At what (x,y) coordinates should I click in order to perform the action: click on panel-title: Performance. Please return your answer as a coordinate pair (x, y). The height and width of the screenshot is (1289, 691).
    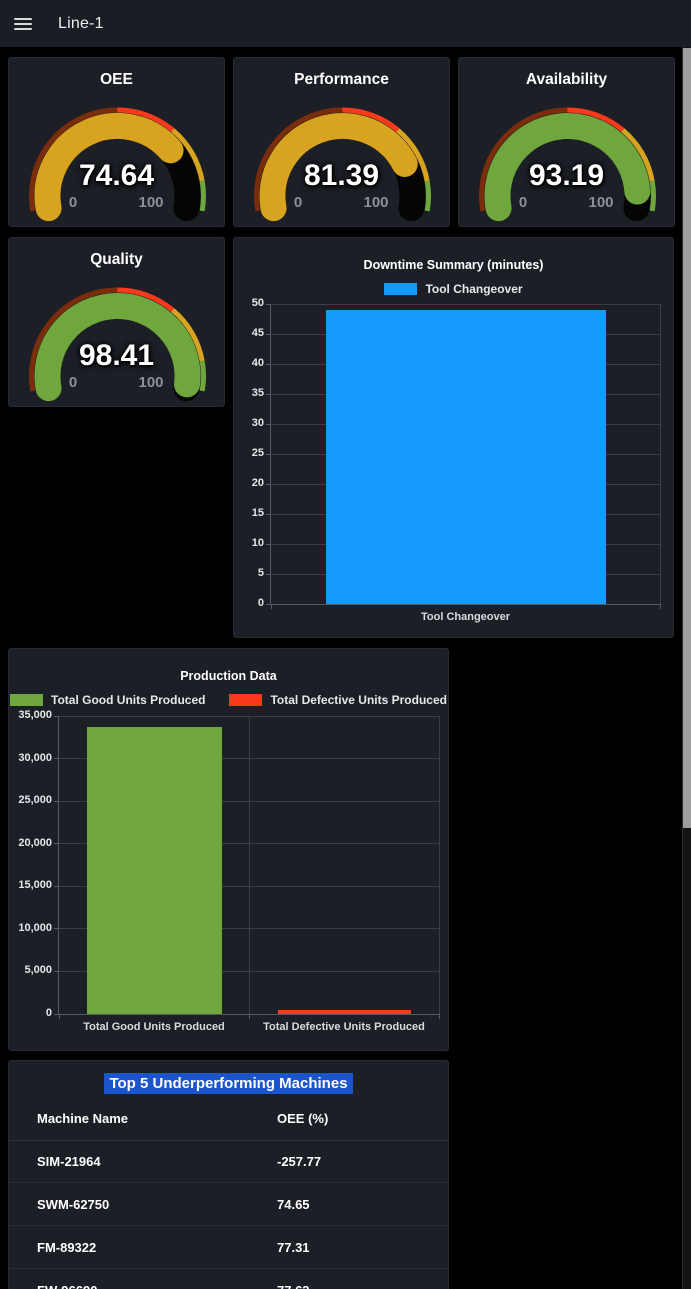
    Looking at the image, I should click on (341, 79).